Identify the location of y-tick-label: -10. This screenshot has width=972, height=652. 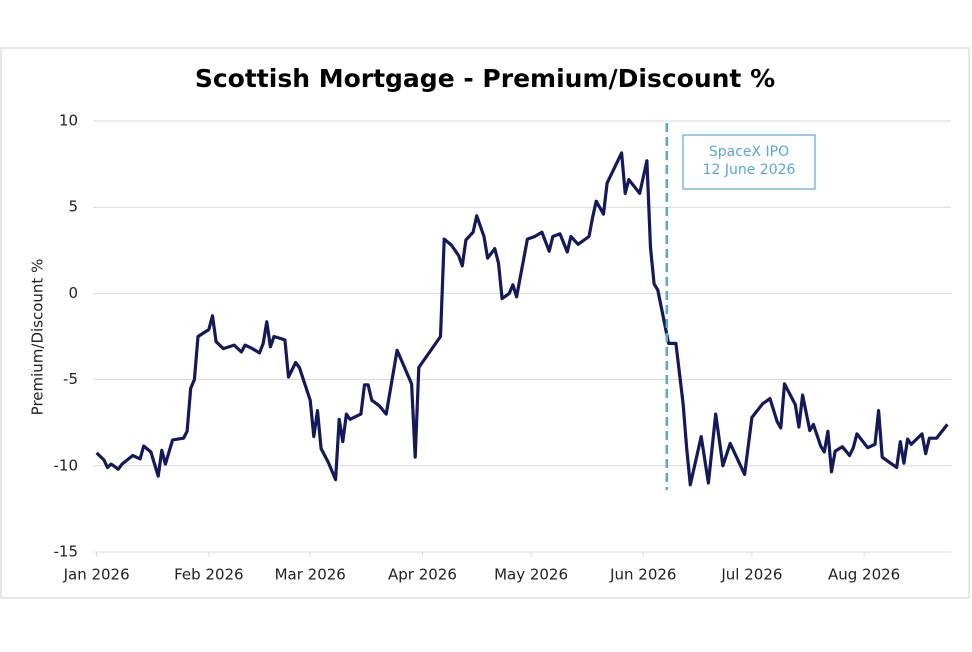
(66, 465).